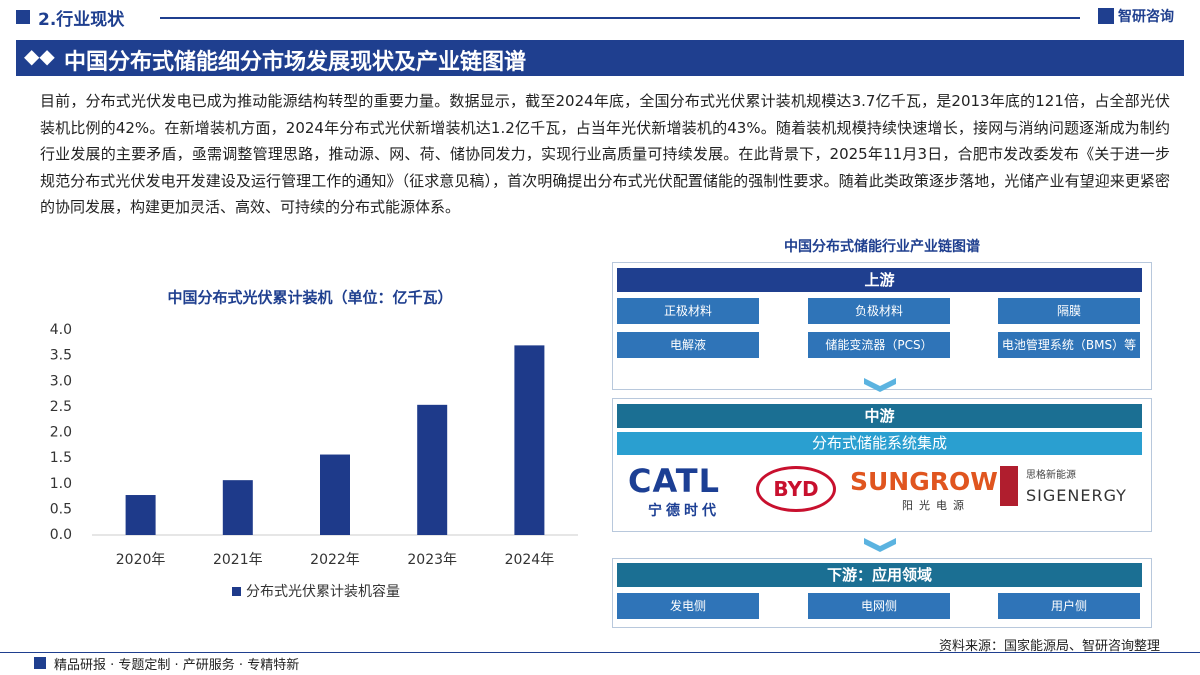 Image resolution: width=1200 pixels, height=675 pixels. What do you see at coordinates (530, 560) in the screenshot?
I see `x-tick-label: 2024年` at bounding box center [530, 560].